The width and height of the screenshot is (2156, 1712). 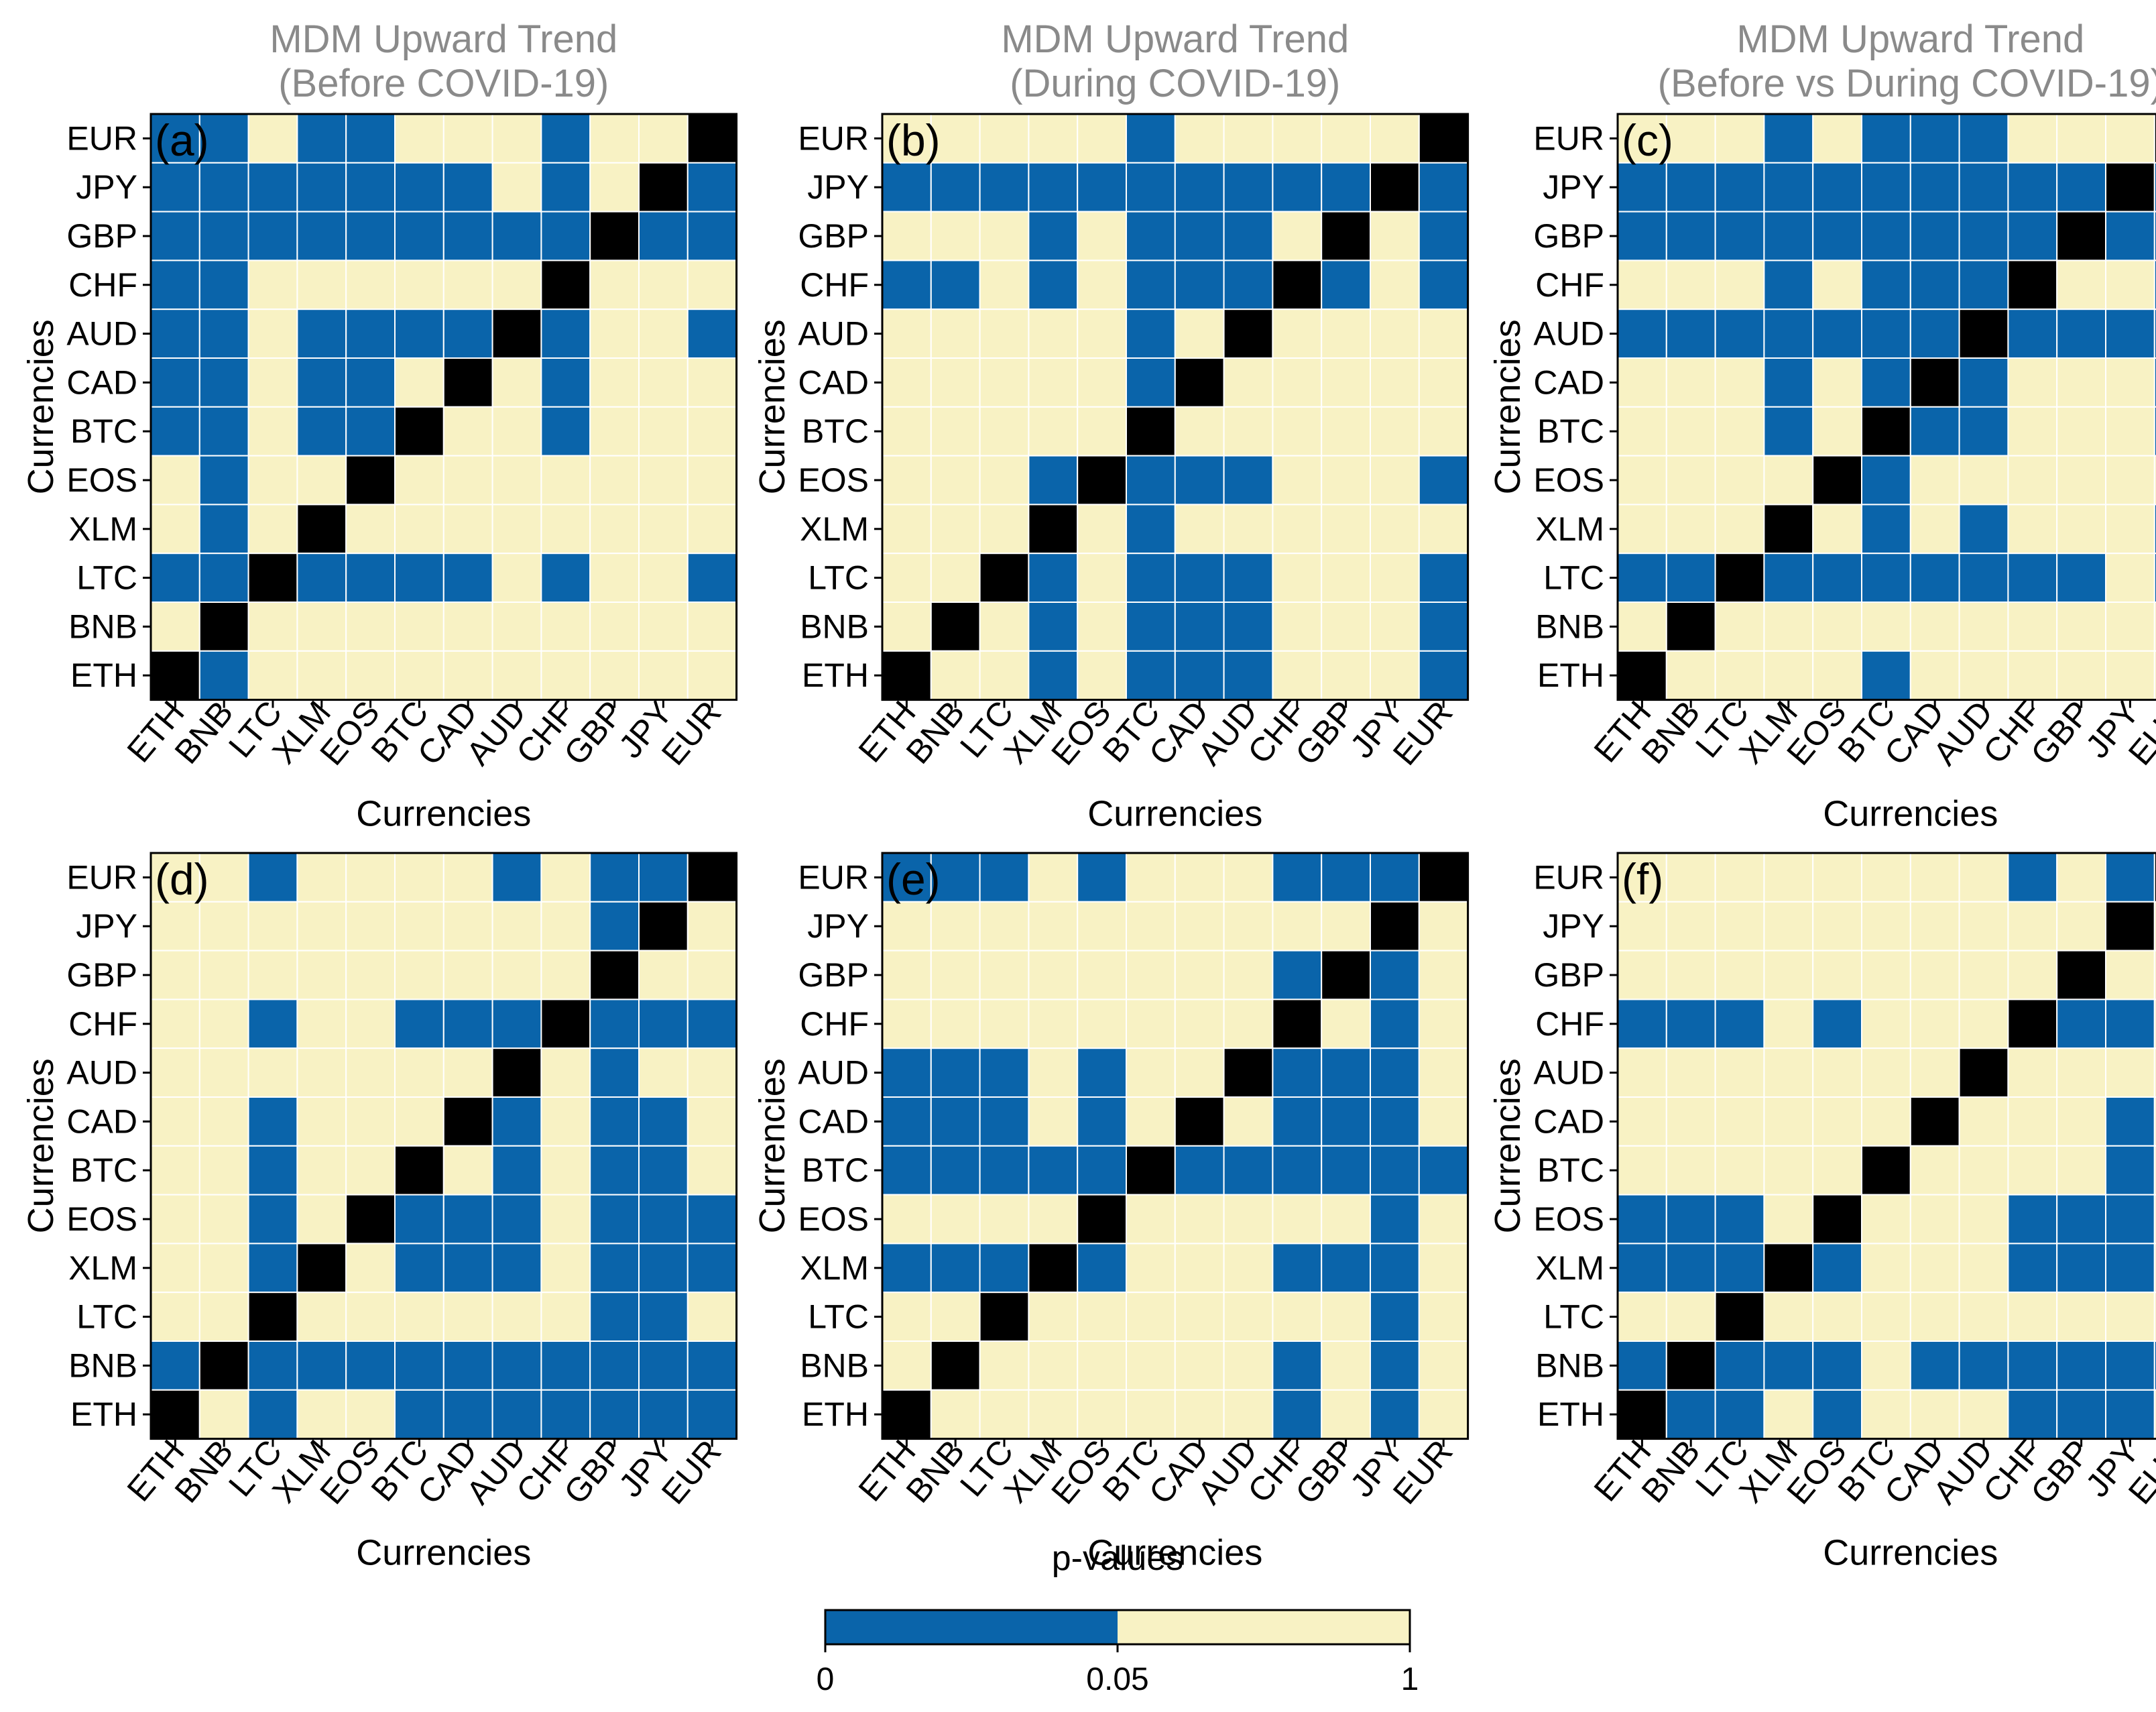 What do you see at coordinates (826, 1679) in the screenshot?
I see `legend-tick-label: 0` at bounding box center [826, 1679].